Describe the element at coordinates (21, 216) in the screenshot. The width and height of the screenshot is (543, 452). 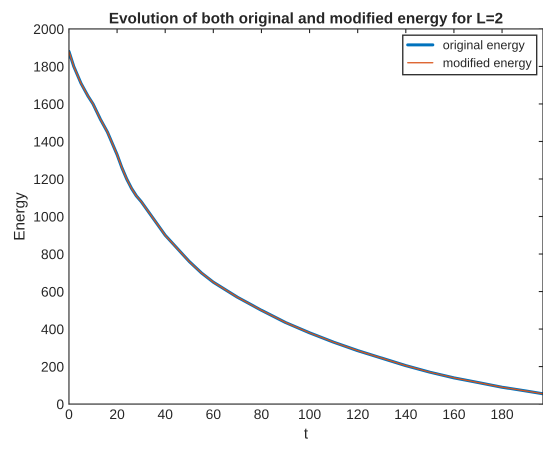
I see `y-axis-title: Energy` at that location.